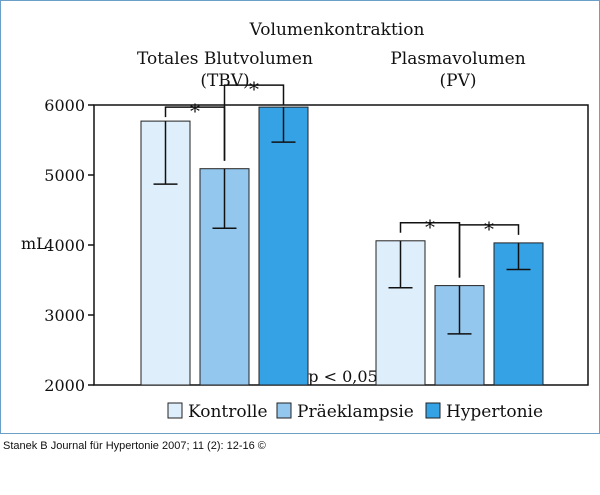 The height and width of the screenshot is (495, 600). Describe the element at coordinates (64, 385) in the screenshot. I see `y-tick-label-2000: 2000` at that location.